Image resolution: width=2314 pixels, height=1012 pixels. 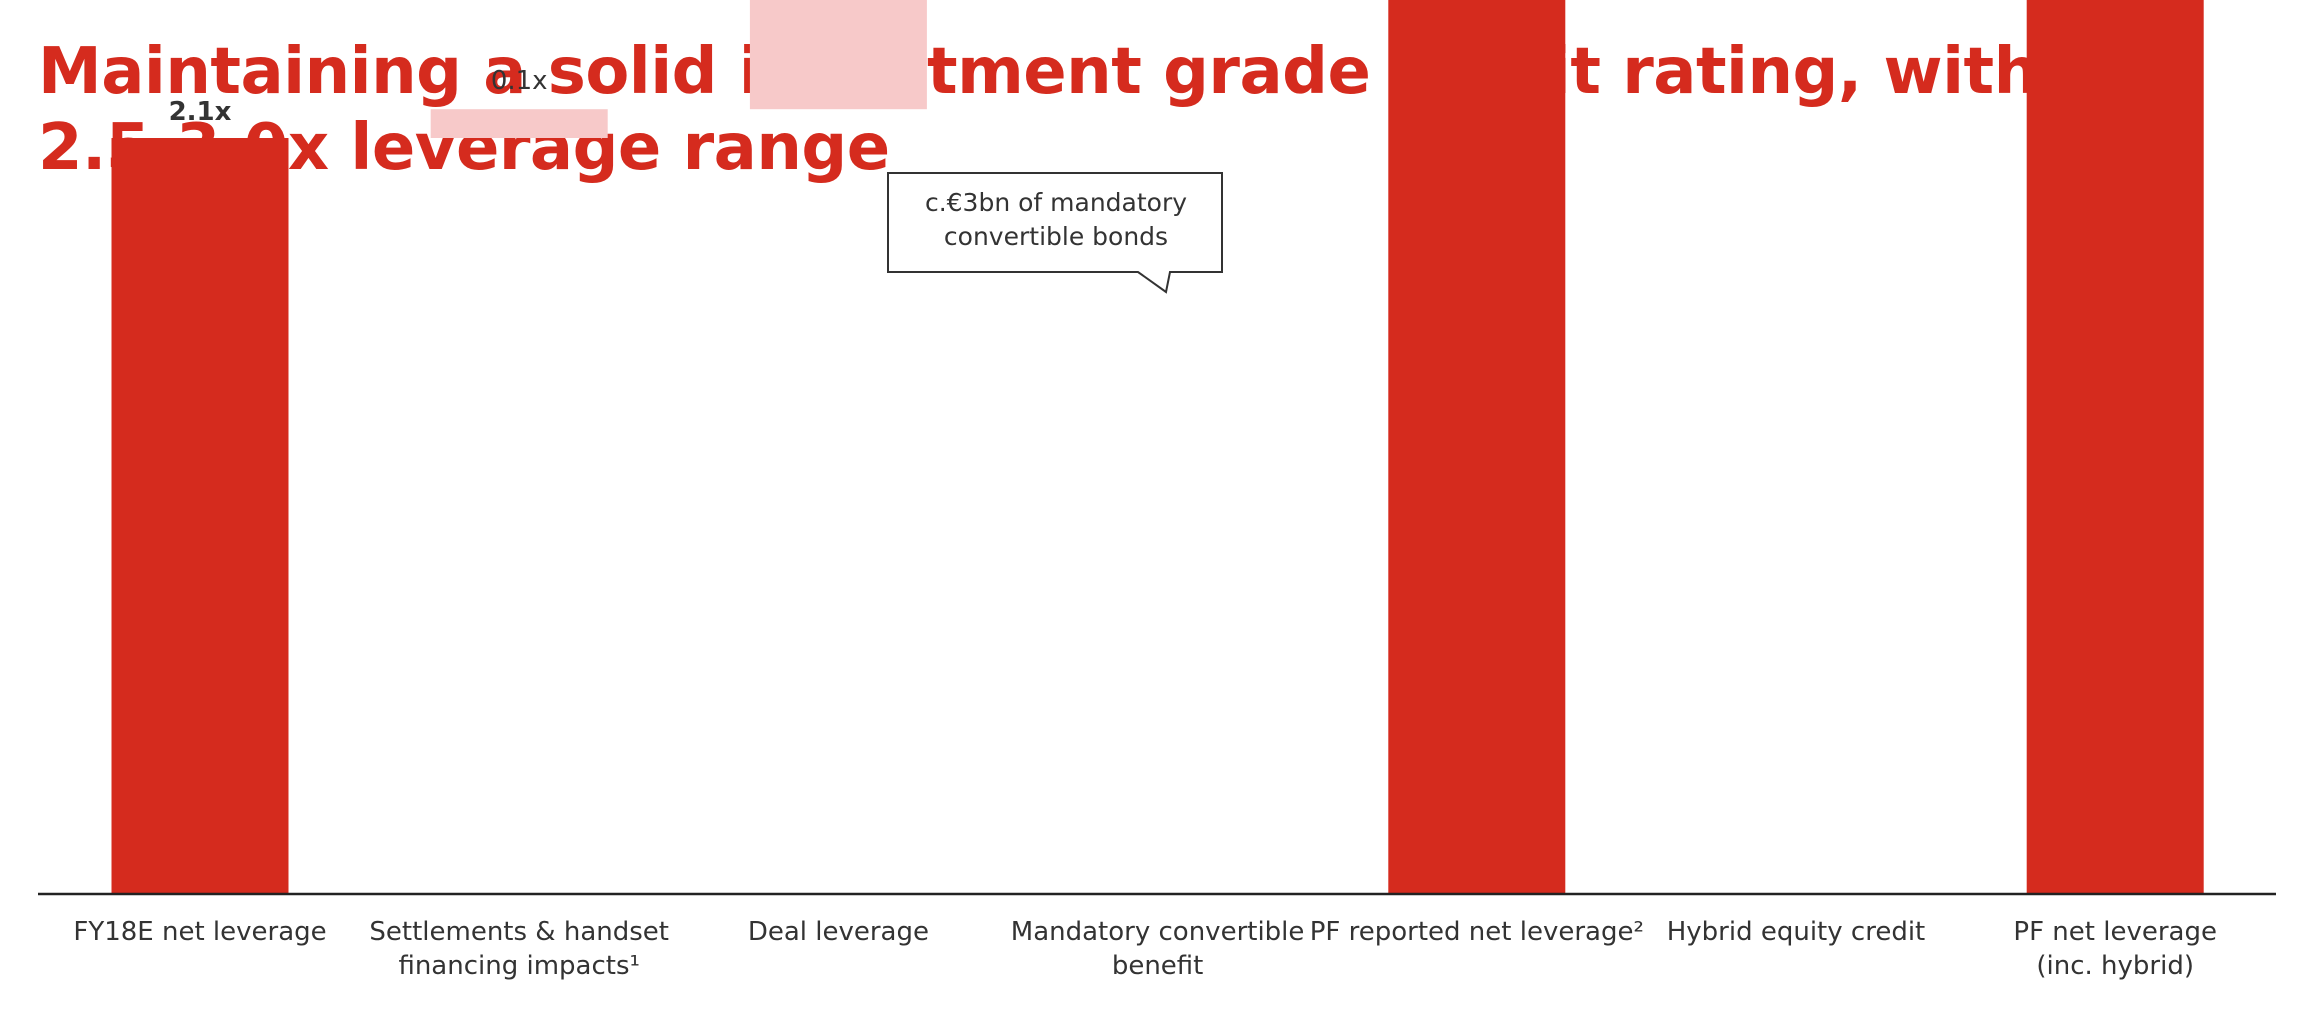 What do you see at coordinates (1158, 932) in the screenshot?
I see `category-label-4-line-1: Mandatory convertible` at bounding box center [1158, 932].